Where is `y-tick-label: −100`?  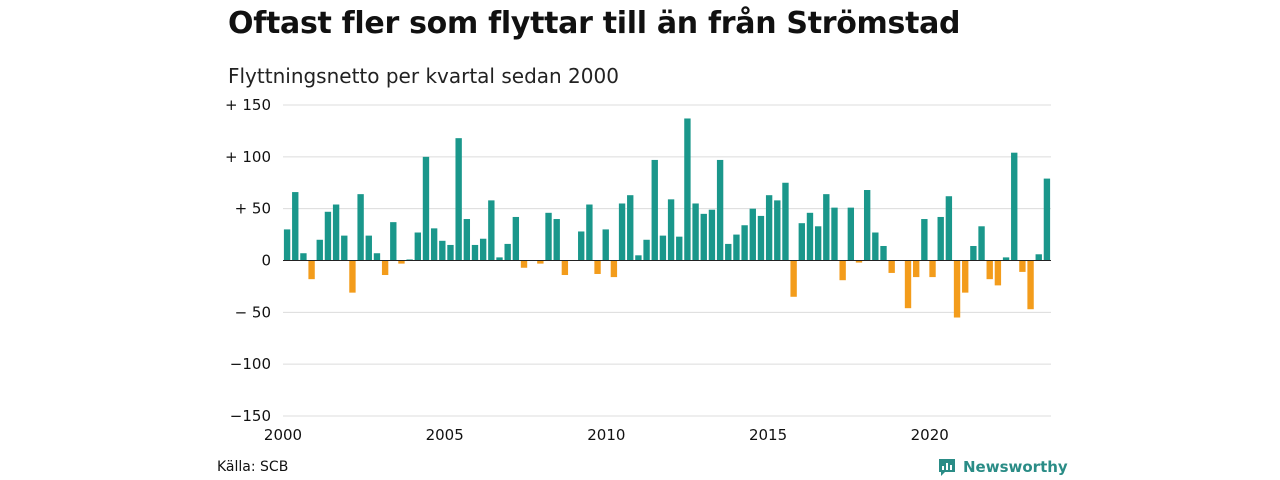 y-tick-label: −100 is located at coordinates (250, 364).